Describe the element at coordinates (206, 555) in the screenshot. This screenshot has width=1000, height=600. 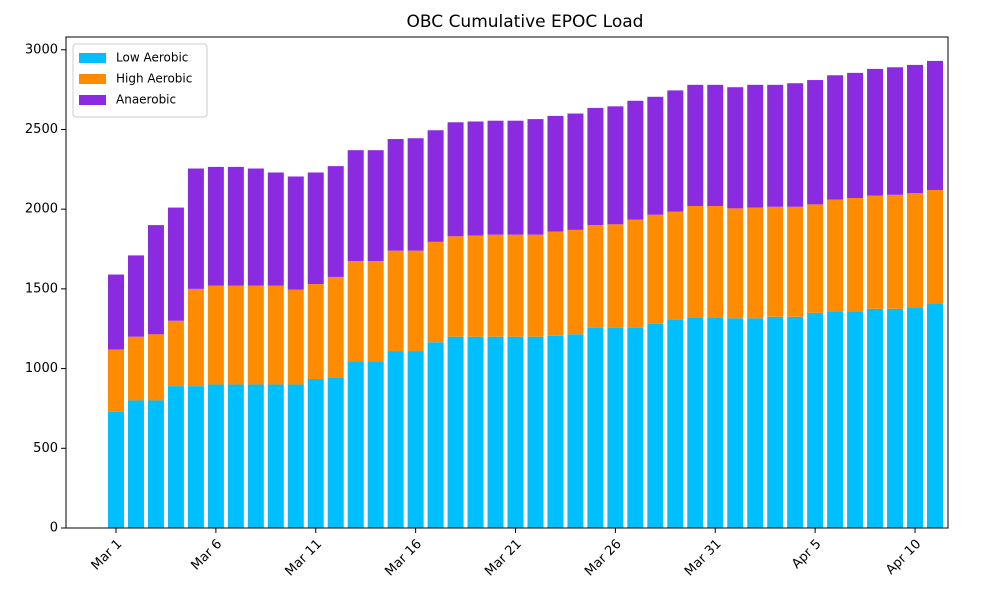
I see `x-tick-label: Mar 6` at that location.